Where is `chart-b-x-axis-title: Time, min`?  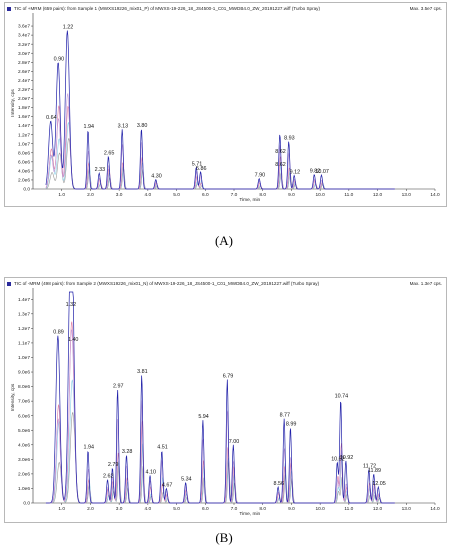 chart-b-x-axis-title: Time, min is located at coordinates (249, 514).